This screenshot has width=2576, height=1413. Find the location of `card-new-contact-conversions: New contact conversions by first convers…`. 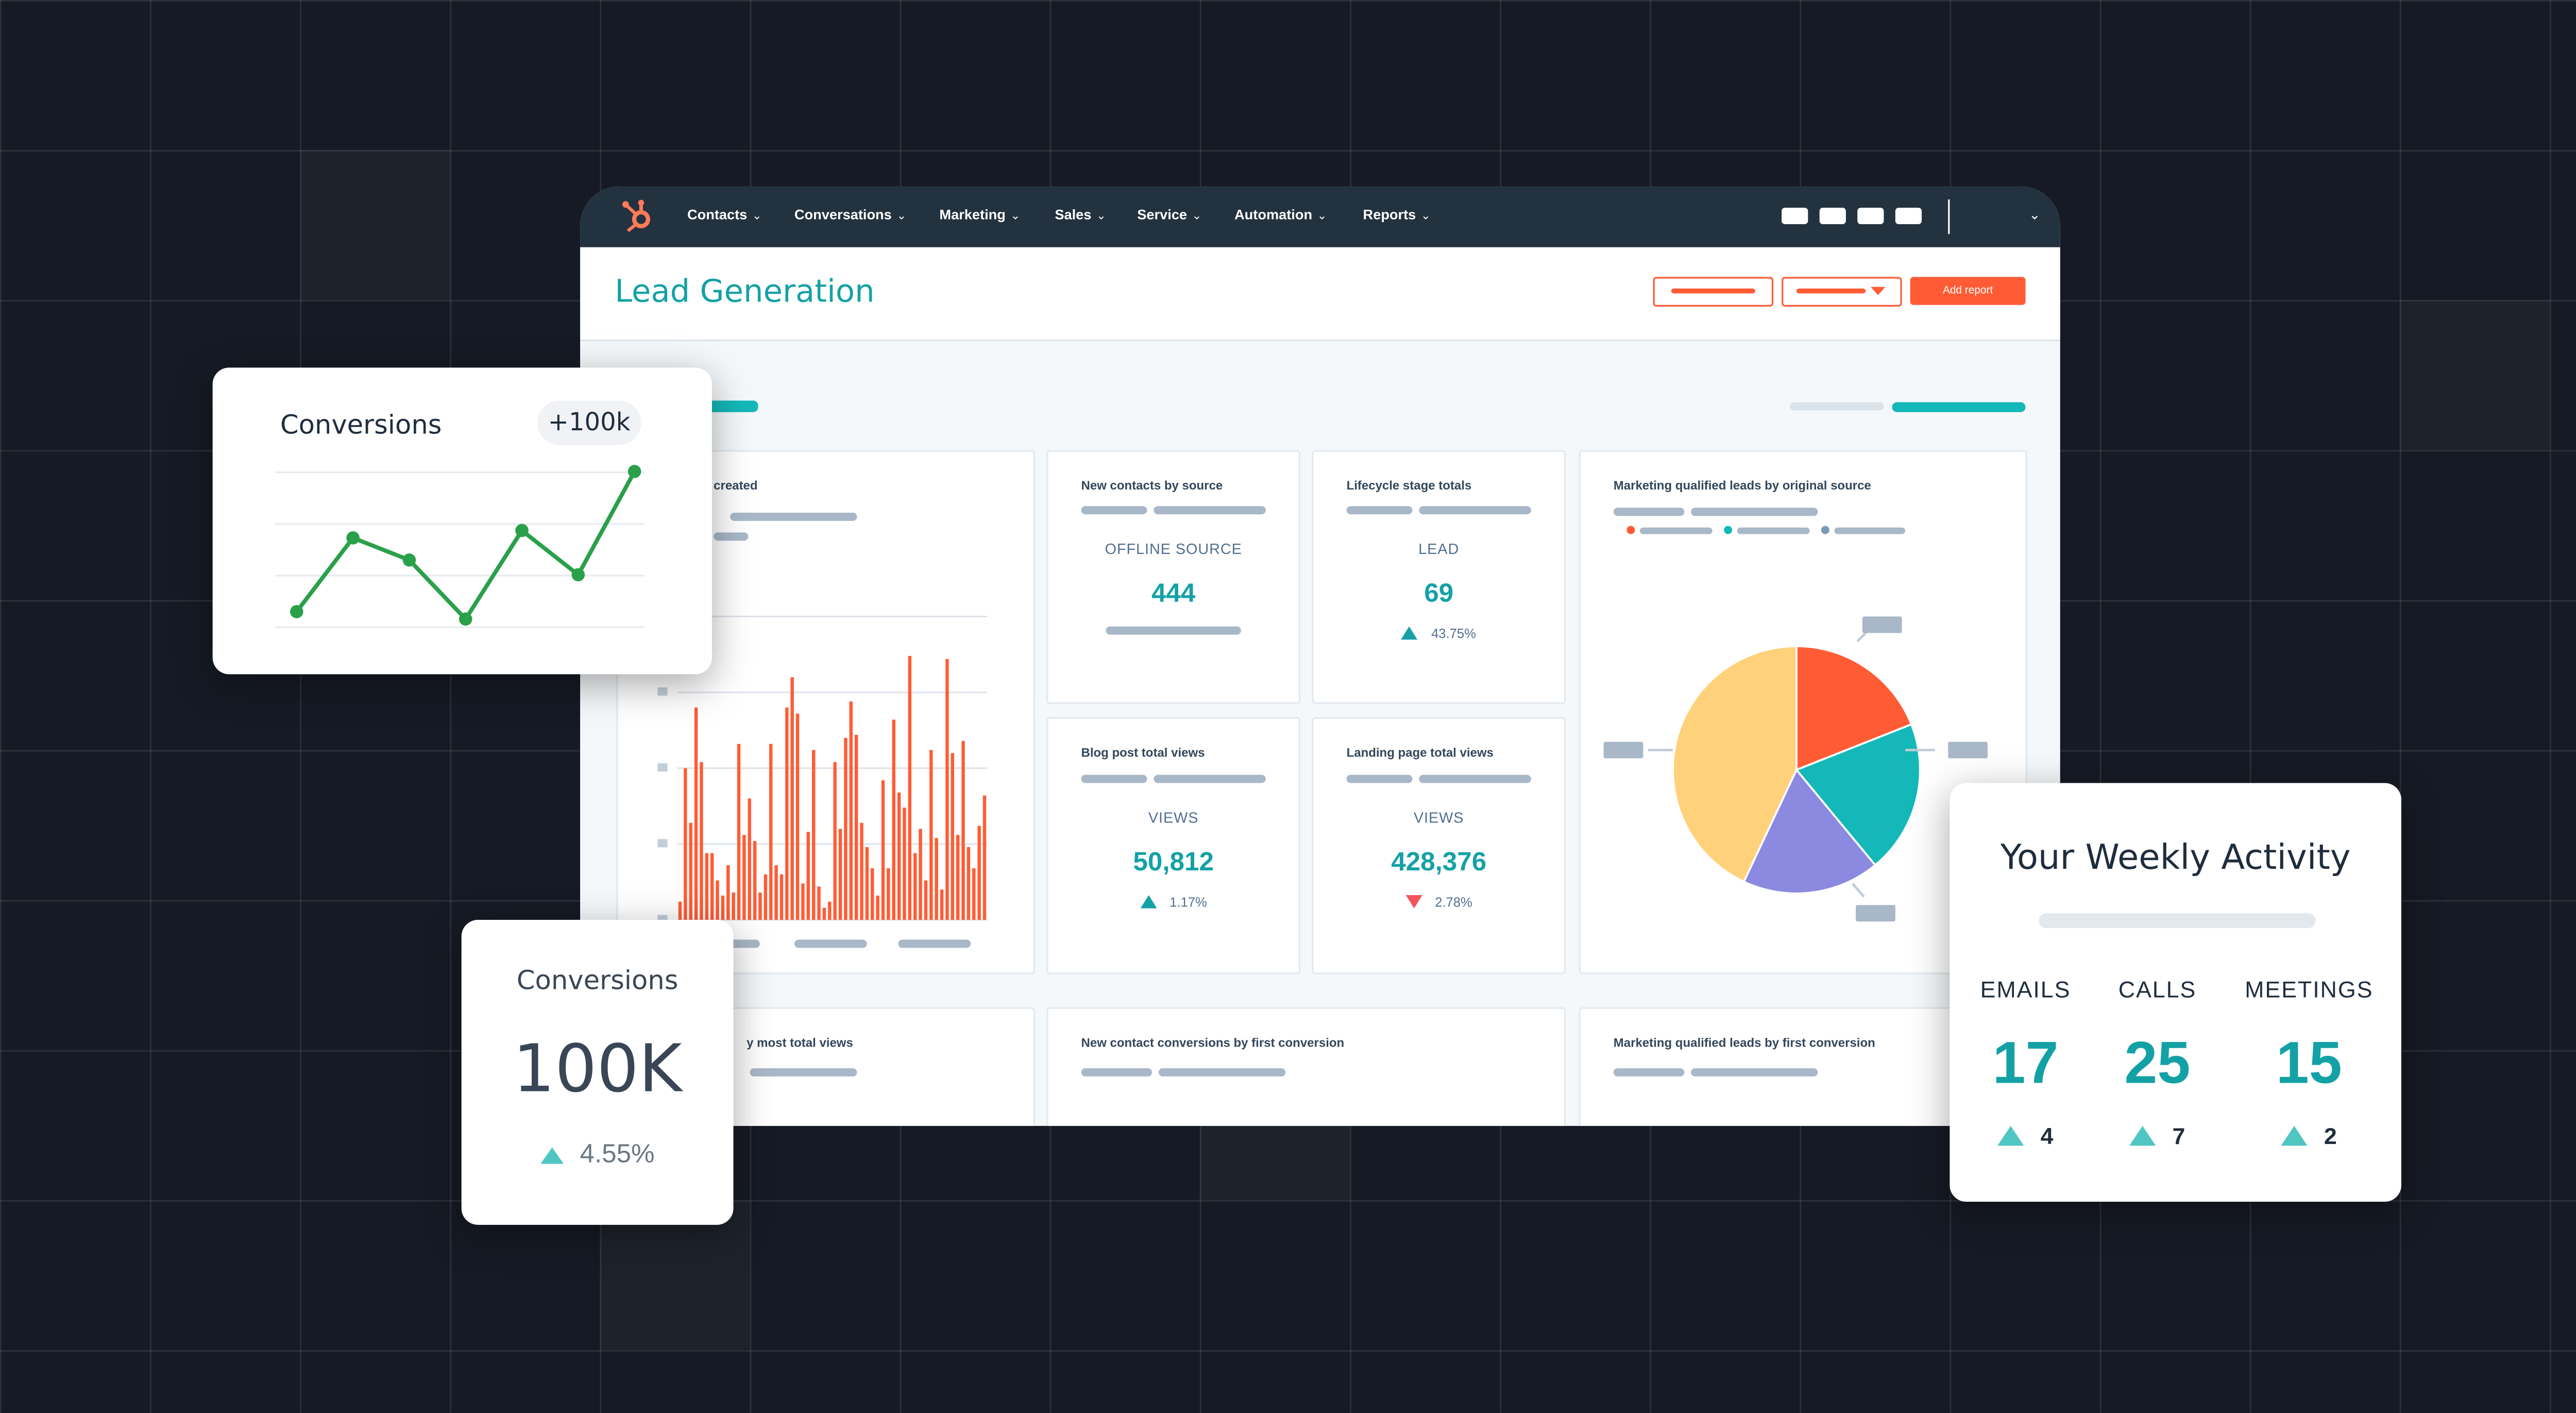

card-new-contact-conversions: New contact conversions by first convers… is located at coordinates (1306, 1066).